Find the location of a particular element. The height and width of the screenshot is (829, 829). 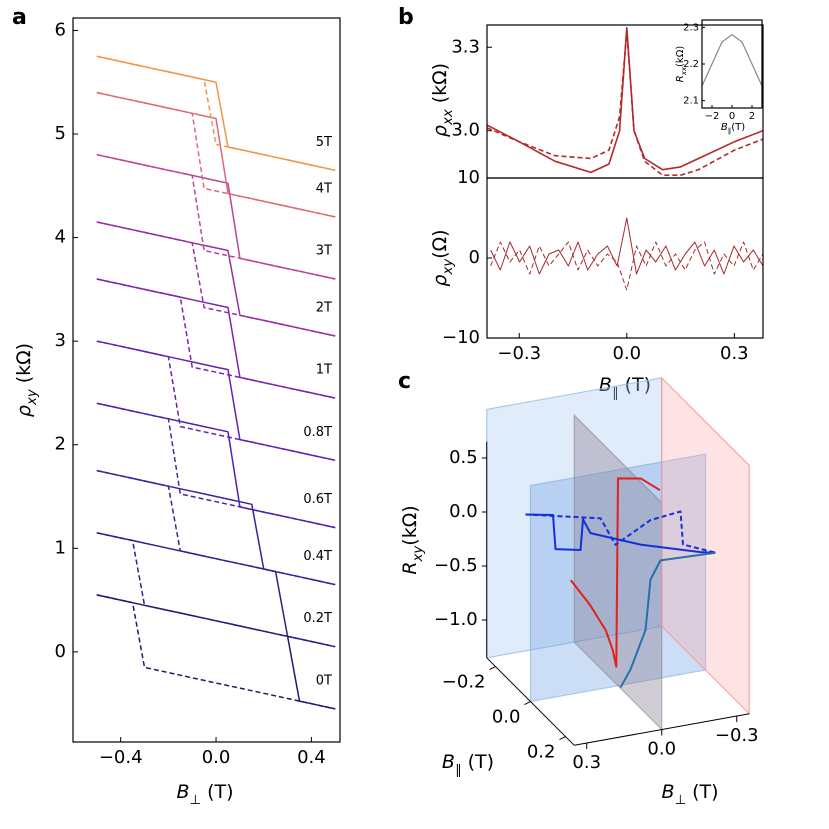

axis-label: B∥(T) is located at coordinates (733, 128).